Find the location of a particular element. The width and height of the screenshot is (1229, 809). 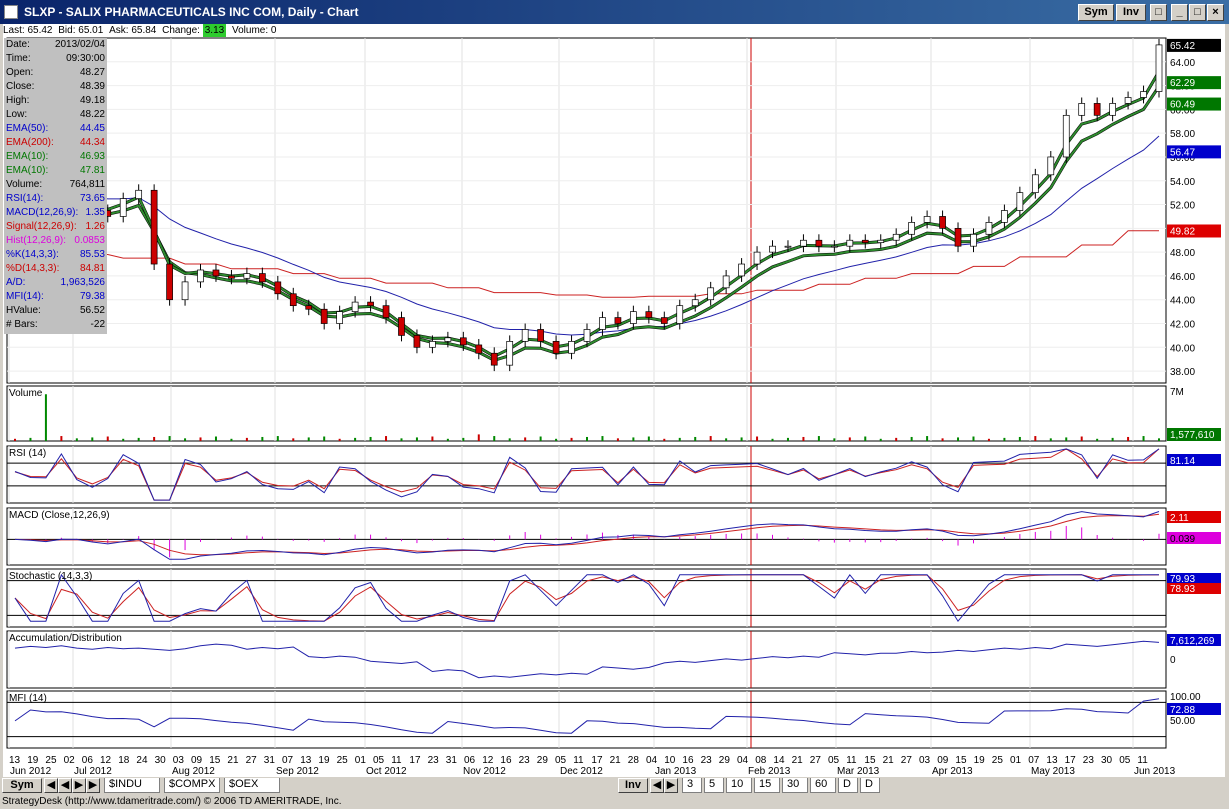

inv-prev-icon: ◀ is located at coordinates (657, 785).